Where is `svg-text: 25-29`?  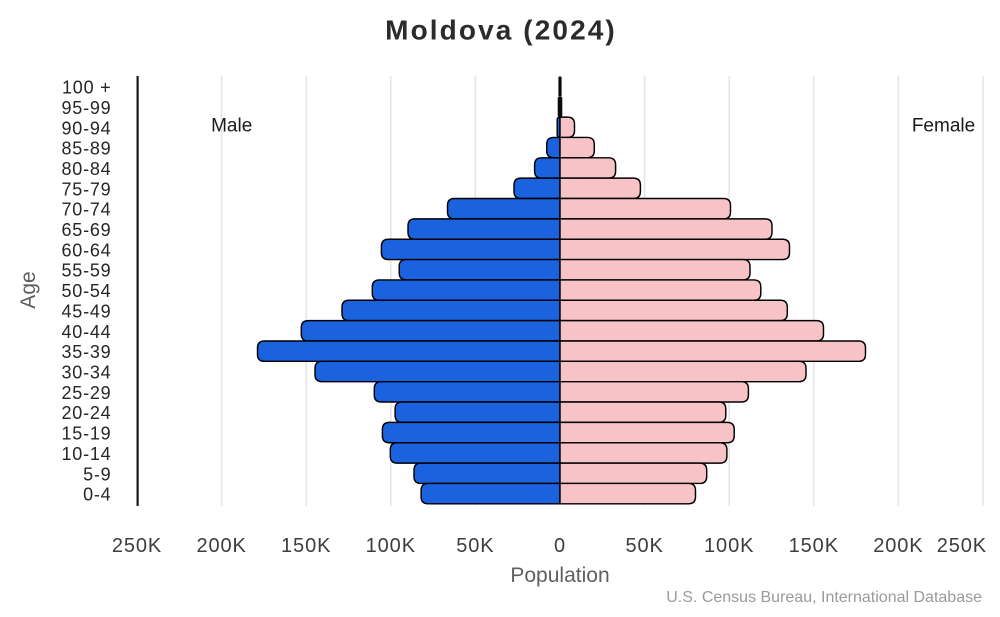 svg-text: 25-29 is located at coordinates (86, 393).